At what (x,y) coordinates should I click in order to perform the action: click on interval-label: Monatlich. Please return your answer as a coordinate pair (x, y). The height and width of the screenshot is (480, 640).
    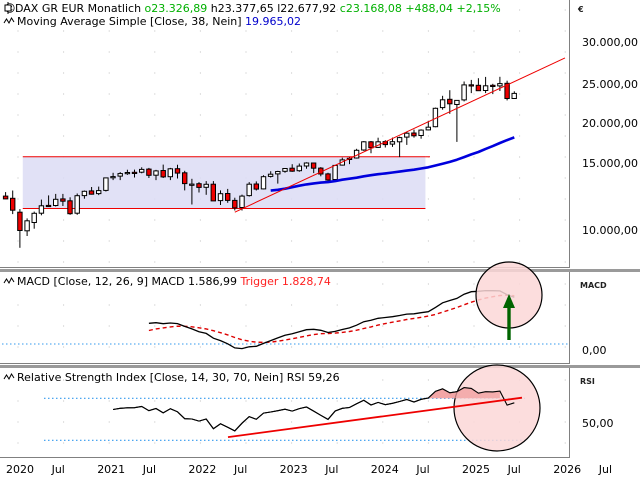
    Looking at the image, I should click on (114, 8).